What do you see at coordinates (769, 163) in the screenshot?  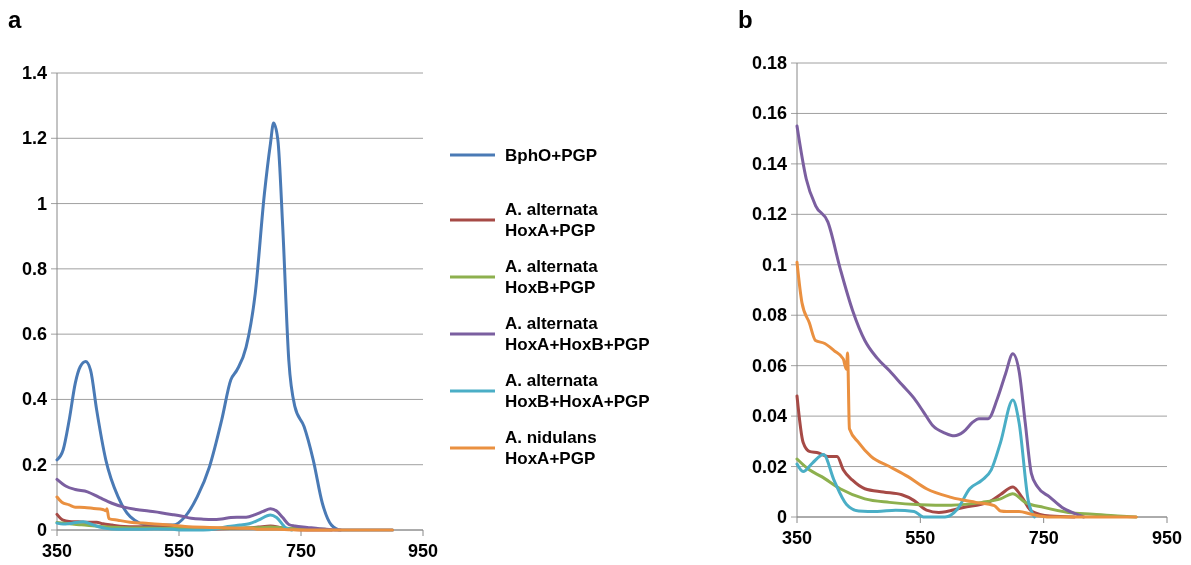 I see `y-tick-label: 0.14` at bounding box center [769, 163].